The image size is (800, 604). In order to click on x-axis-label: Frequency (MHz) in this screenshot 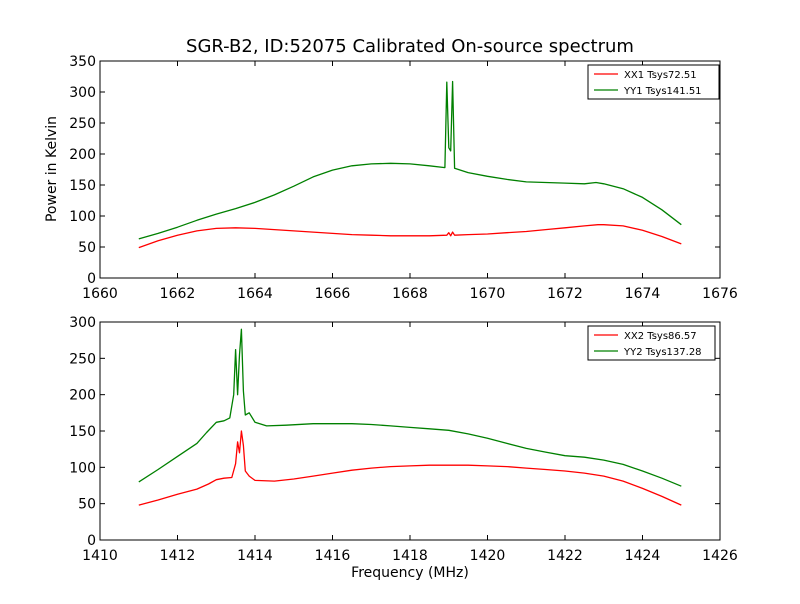, I will do `click(410, 573)`.